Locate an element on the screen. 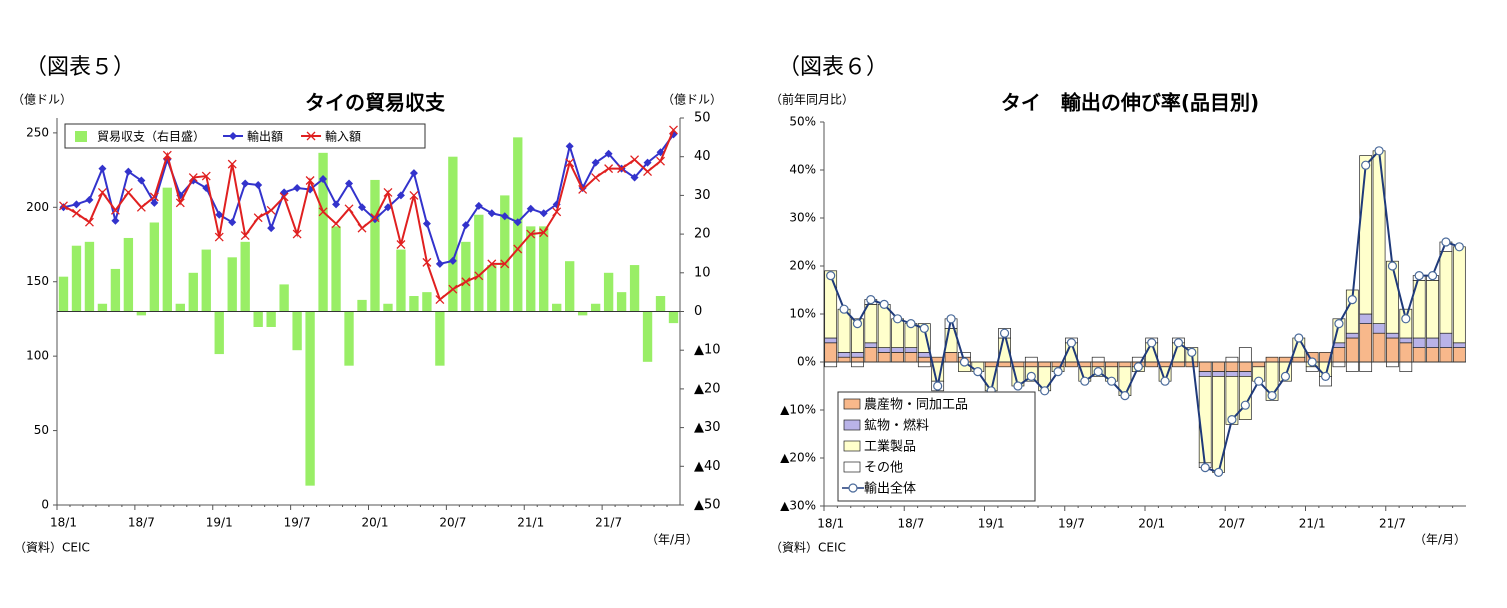  y-tick-label: 100 is located at coordinates (37, 356).